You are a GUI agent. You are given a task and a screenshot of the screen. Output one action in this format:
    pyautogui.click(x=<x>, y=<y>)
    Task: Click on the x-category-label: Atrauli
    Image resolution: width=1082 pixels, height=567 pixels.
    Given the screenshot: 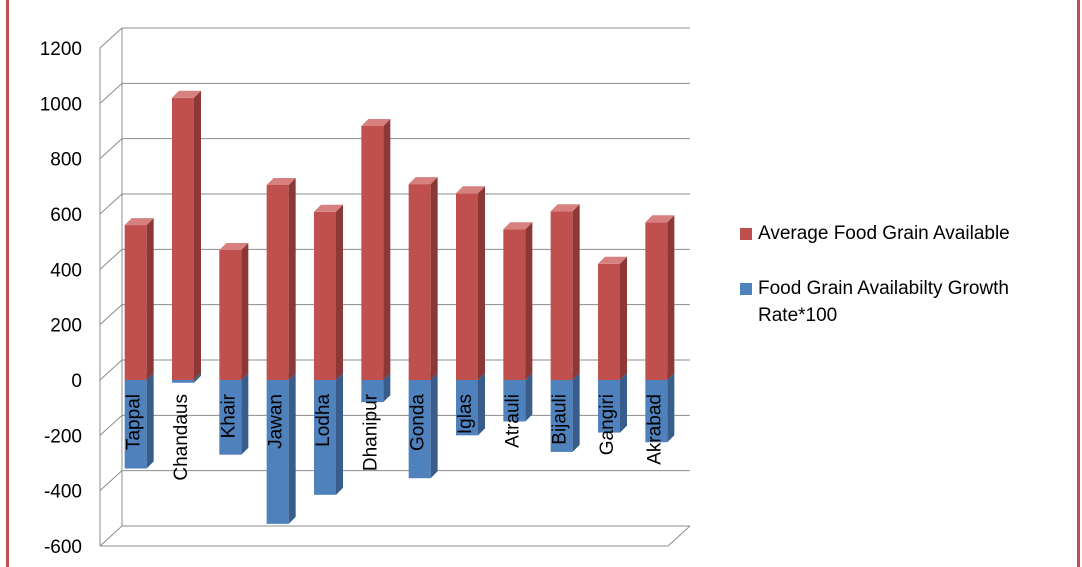 What is the action you would take?
    pyautogui.click(x=512, y=421)
    